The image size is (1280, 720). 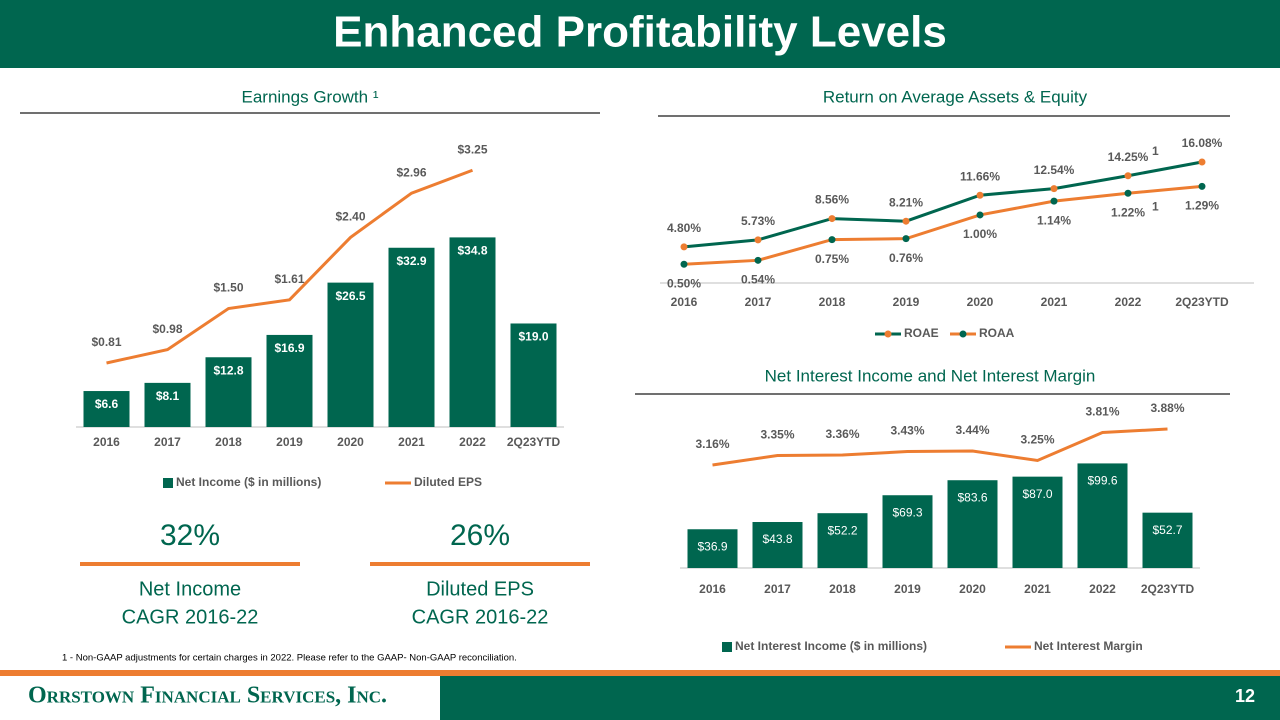 What do you see at coordinates (1167, 530) in the screenshot?
I see `bar-value-label: $52.7` at bounding box center [1167, 530].